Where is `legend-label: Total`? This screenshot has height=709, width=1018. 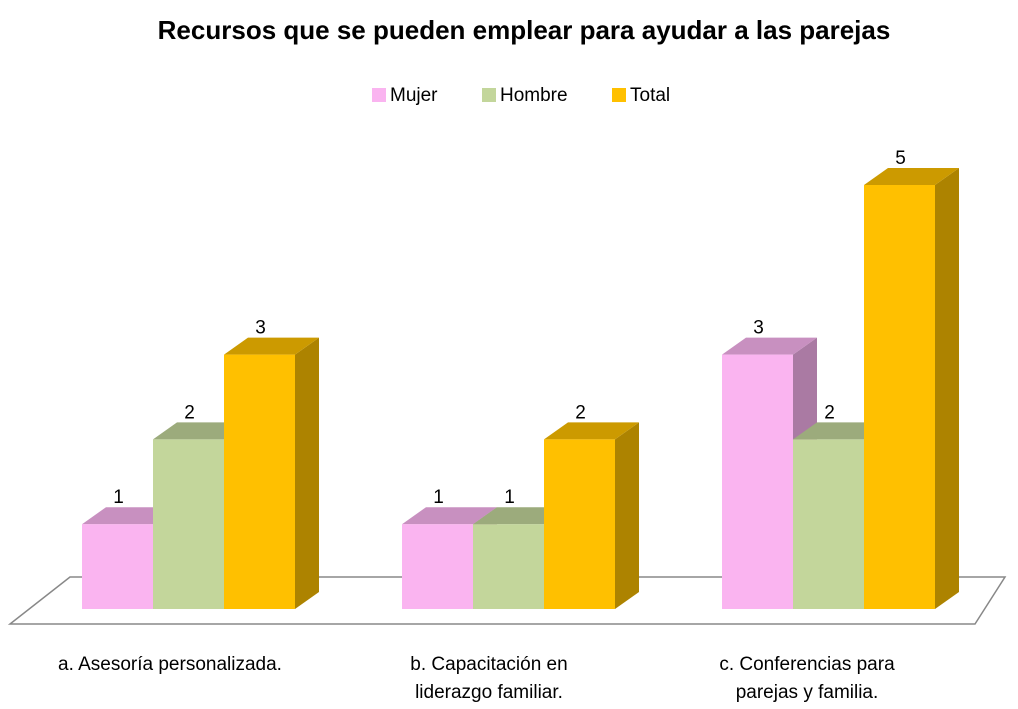 legend-label: Total is located at coordinates (650, 95).